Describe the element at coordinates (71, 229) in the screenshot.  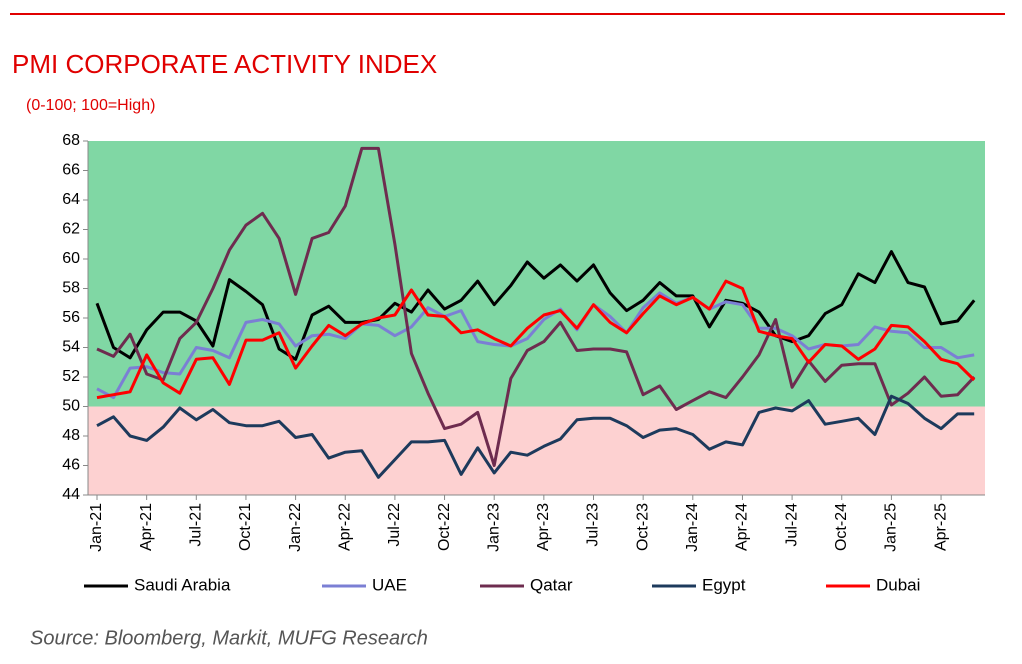
I see `y-tick-label: 62` at that location.